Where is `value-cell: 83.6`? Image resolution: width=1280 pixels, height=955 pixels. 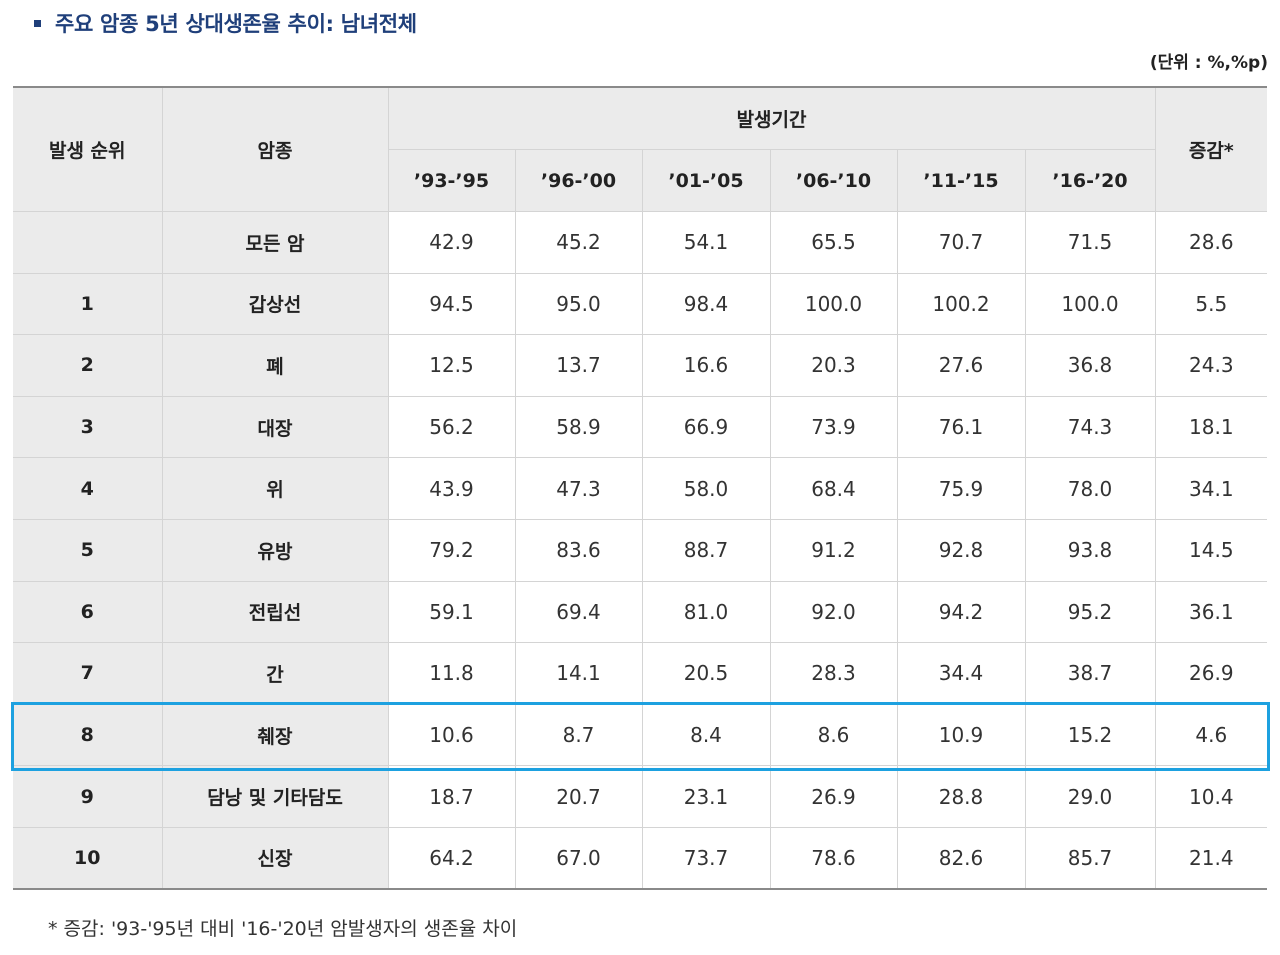 value-cell: 83.6 is located at coordinates (578, 550).